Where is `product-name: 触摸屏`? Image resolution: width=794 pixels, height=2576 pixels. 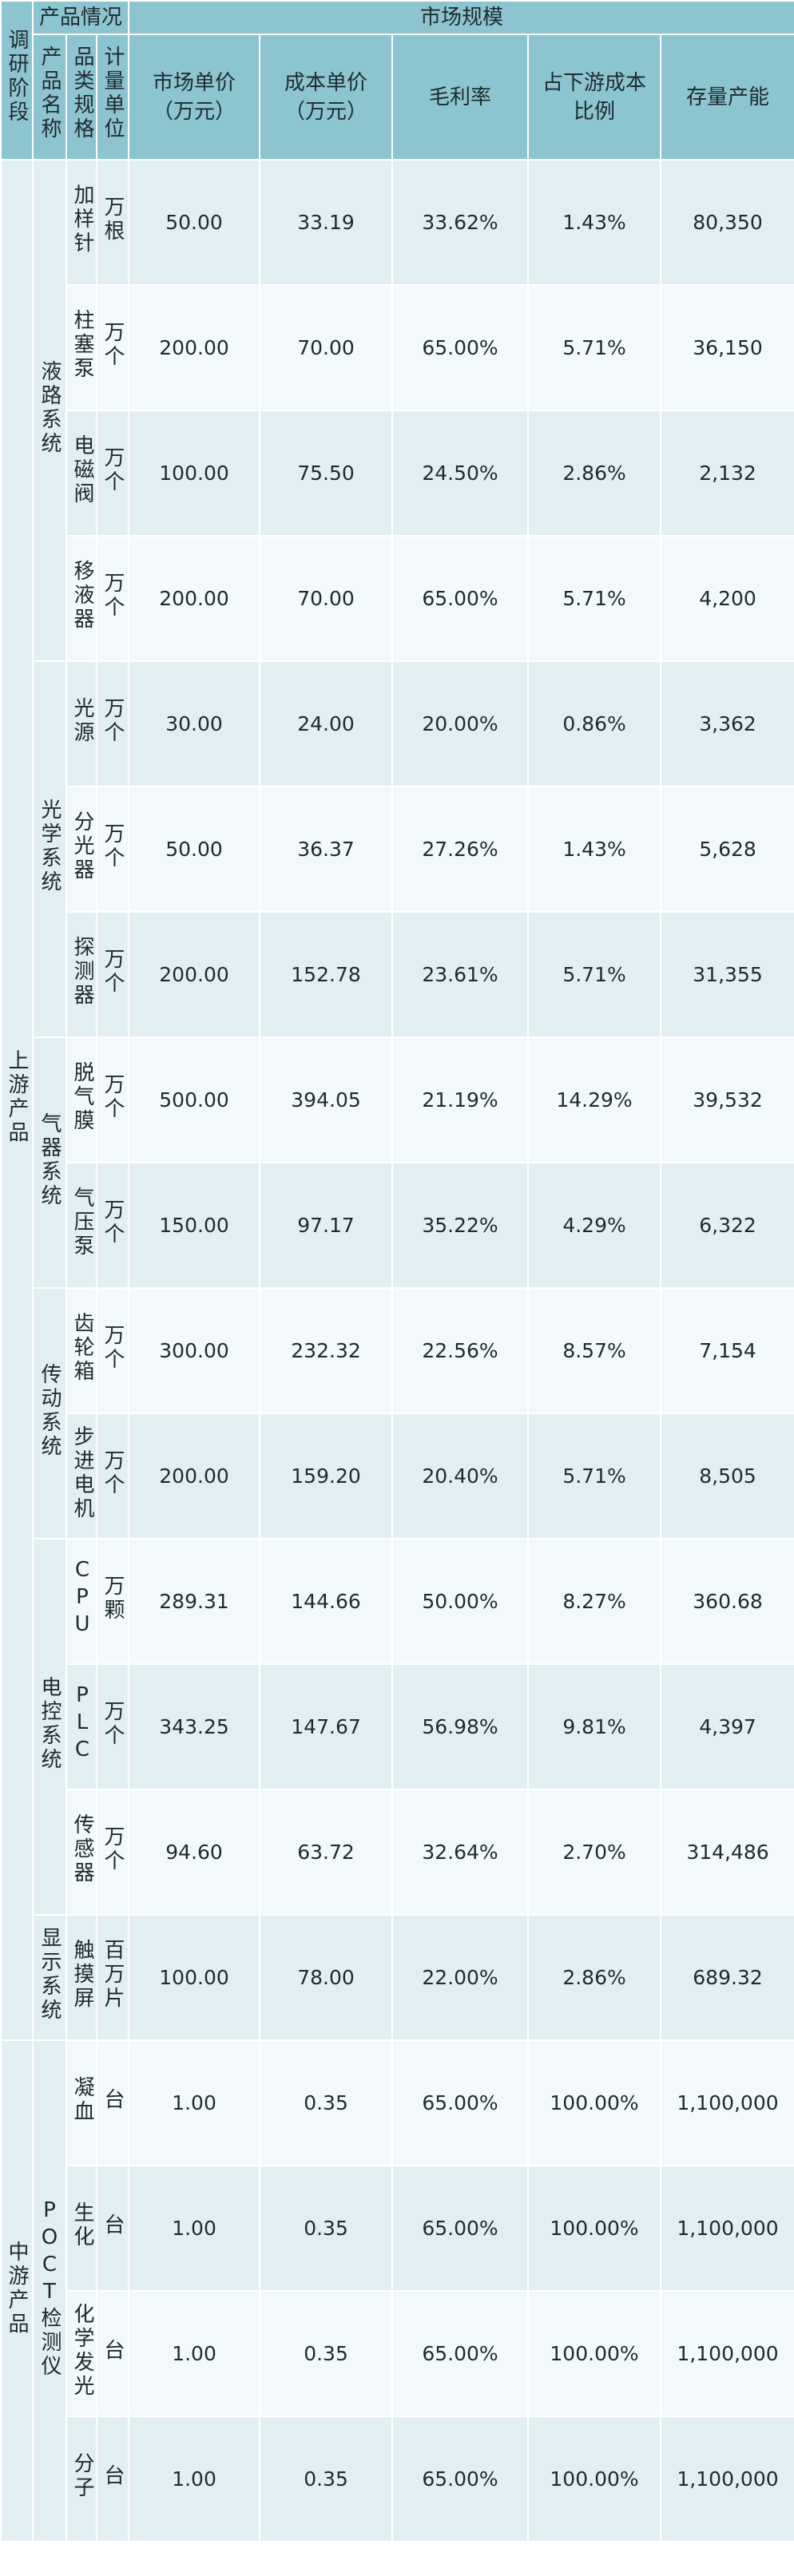 product-name: 触摸屏 is located at coordinates (82, 1975).